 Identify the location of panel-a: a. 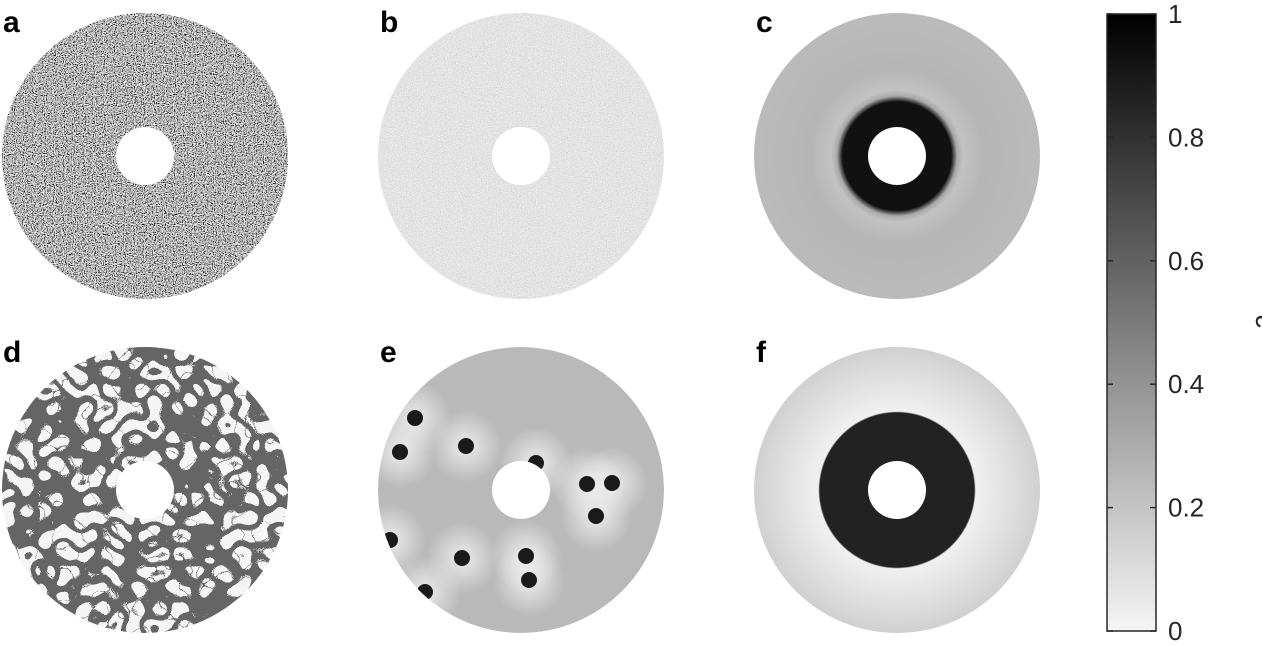
(145, 152).